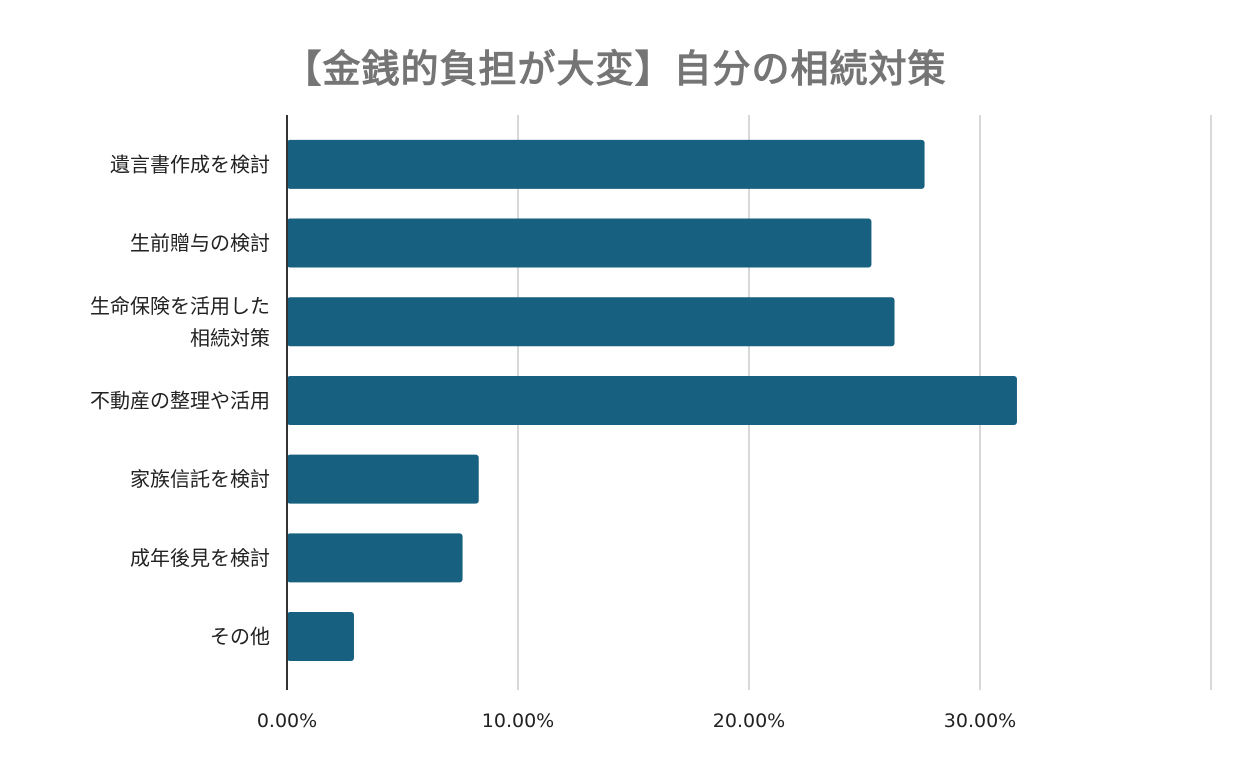  I want to click on x-tick-label: 20.00%, so click(749, 721).